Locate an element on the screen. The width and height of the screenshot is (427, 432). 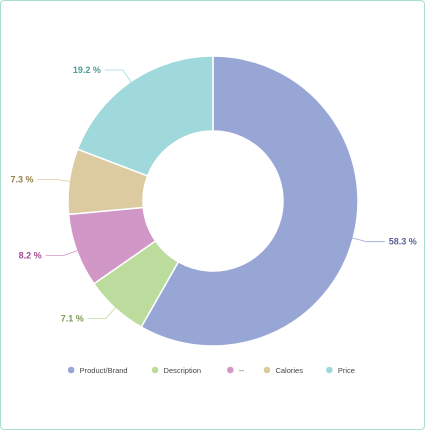
slice-price is located at coordinates (145, 116).